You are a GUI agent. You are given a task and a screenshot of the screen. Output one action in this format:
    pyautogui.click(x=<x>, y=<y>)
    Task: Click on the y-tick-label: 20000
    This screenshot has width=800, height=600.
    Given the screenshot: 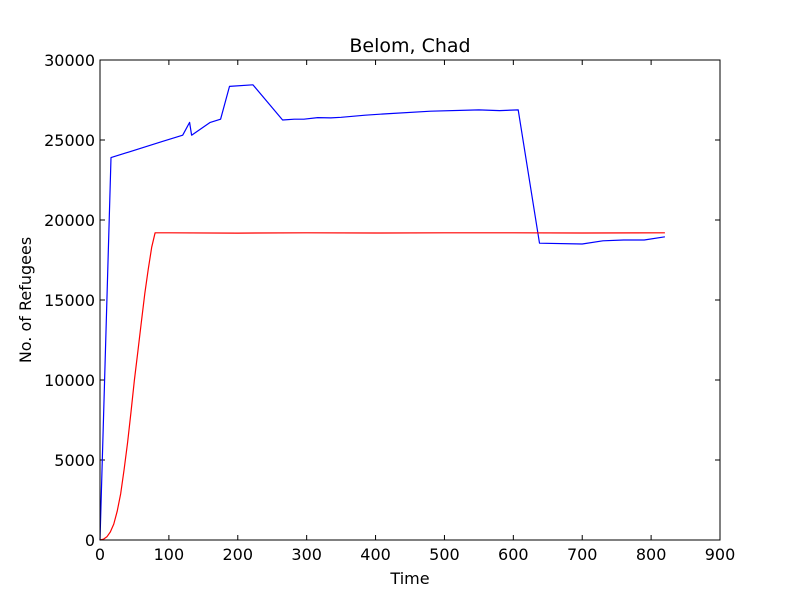 What is the action you would take?
    pyautogui.click(x=69, y=220)
    